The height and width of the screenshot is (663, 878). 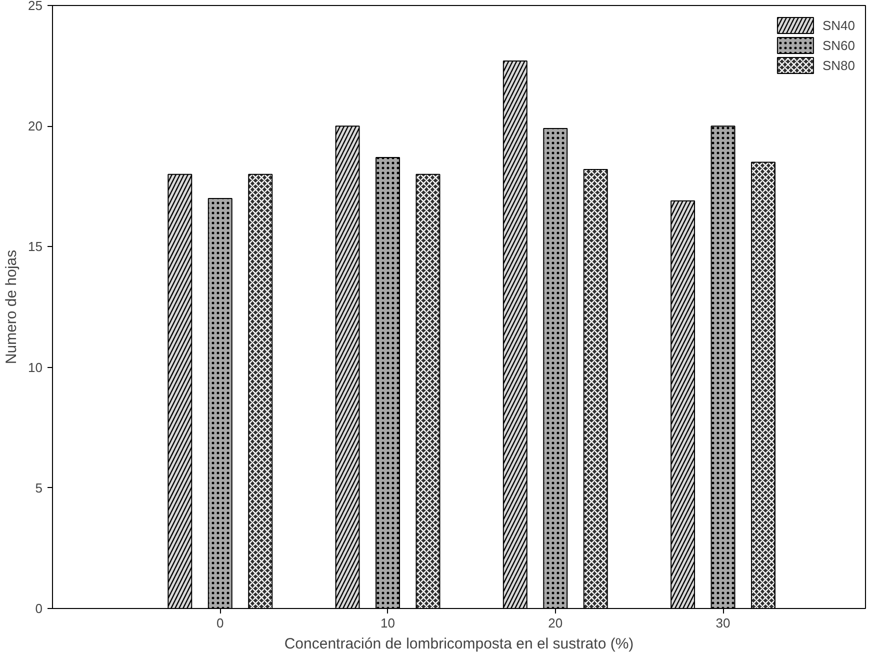 I want to click on y-tick-label: 25, so click(x=35, y=6).